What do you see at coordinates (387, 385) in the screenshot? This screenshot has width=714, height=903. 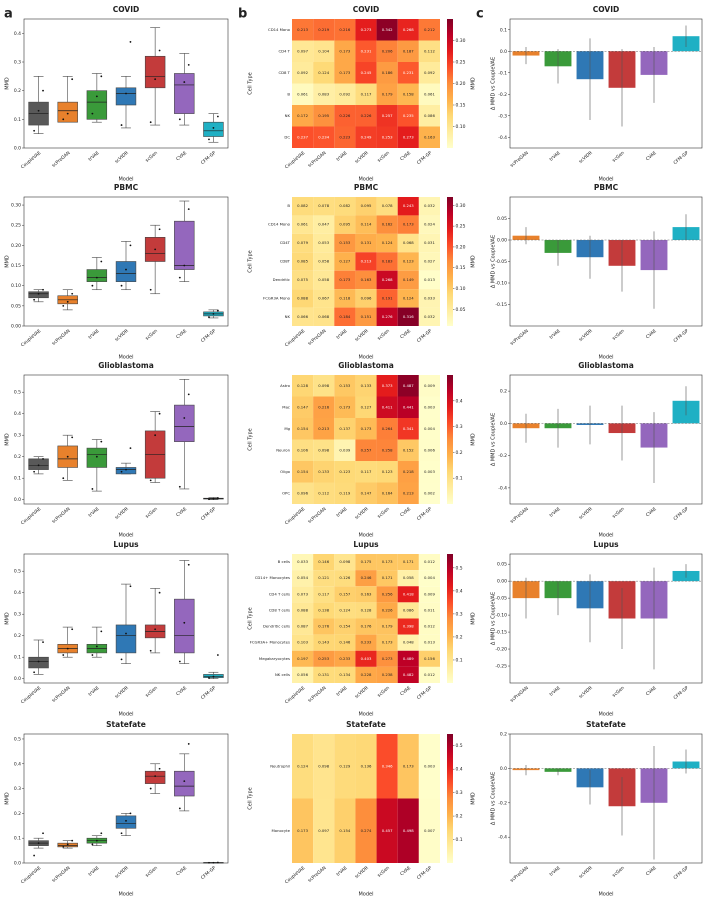 I see `cell-label: 0.373` at bounding box center [387, 385].